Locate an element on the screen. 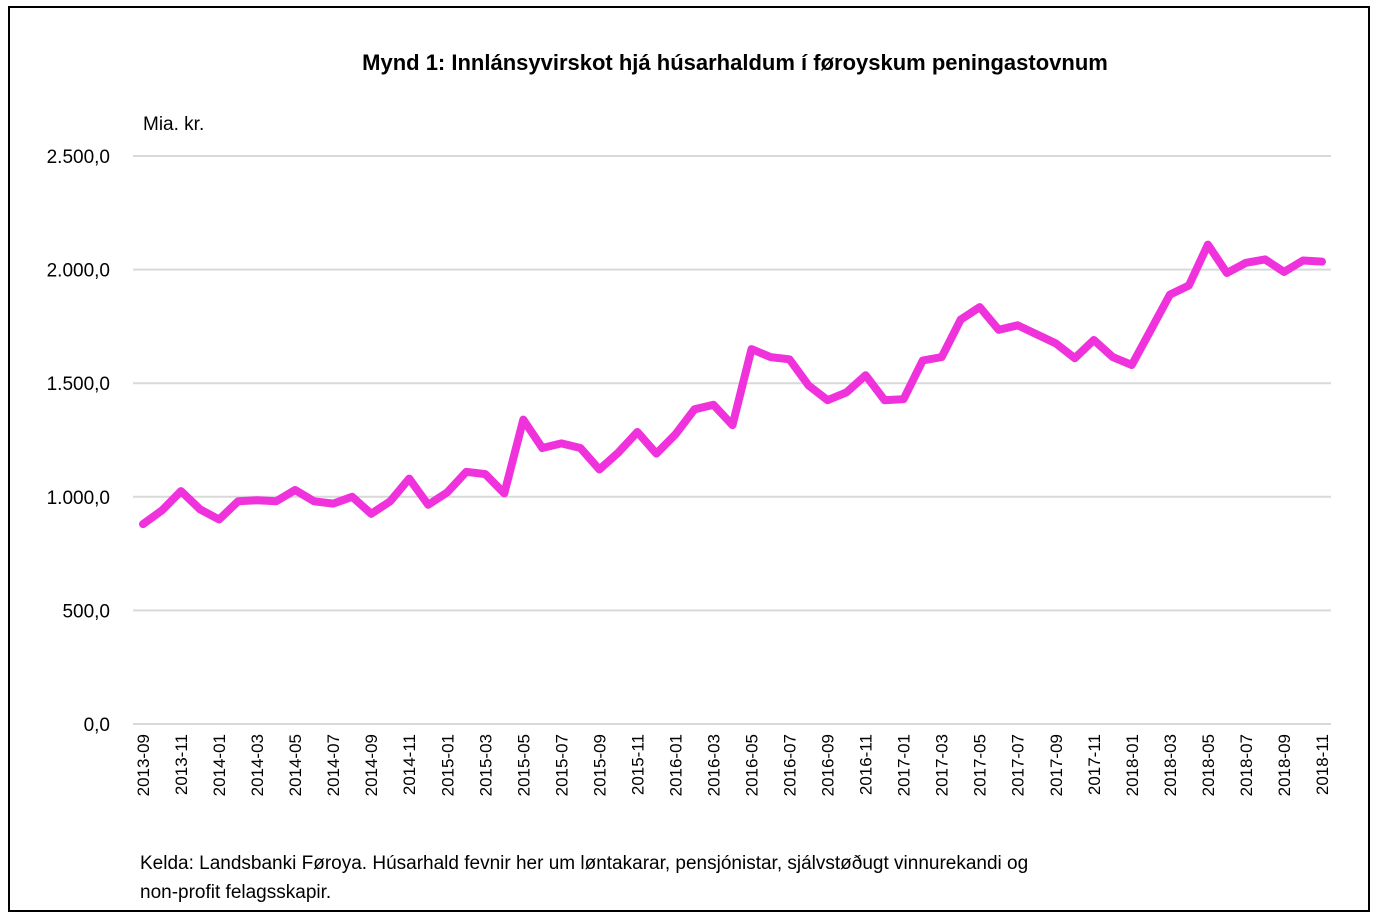 The image size is (1380, 924). x-tick-label: 2017-09 is located at coordinates (1056, 765).